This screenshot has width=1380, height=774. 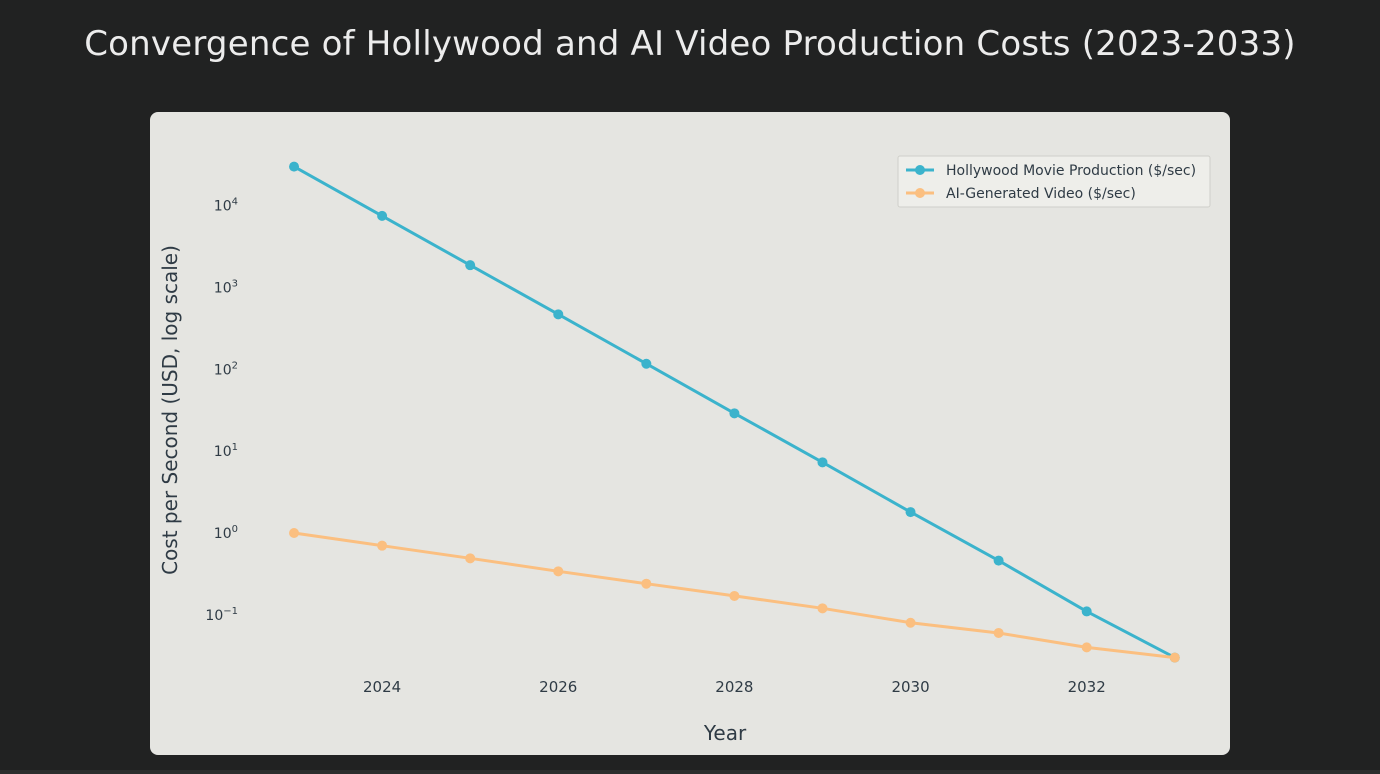 I want to click on legend-box, so click(x=1054, y=181).